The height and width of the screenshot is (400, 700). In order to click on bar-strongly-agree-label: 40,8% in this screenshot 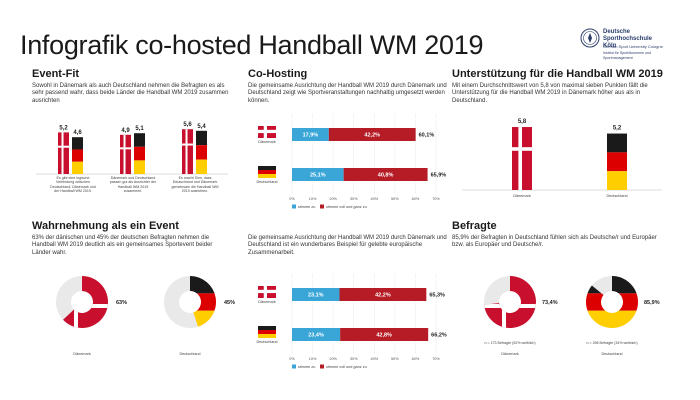, I will do `click(386, 176)`.